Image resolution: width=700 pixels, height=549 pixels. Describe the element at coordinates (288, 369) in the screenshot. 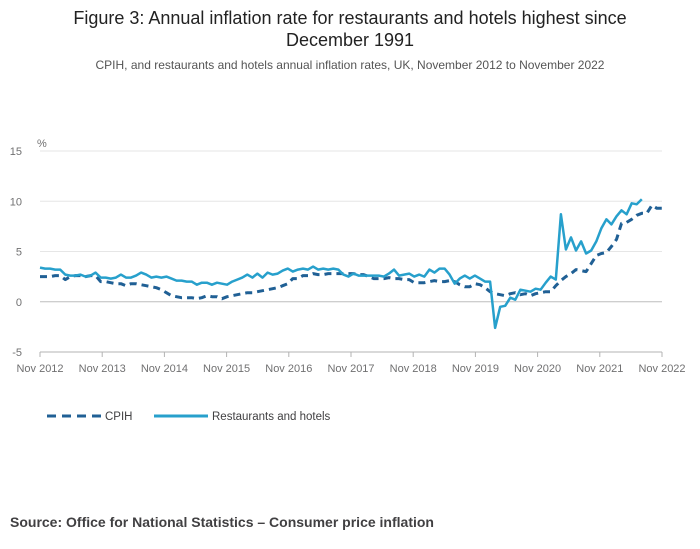

I see `x-tick-label: Nov 2016` at that location.